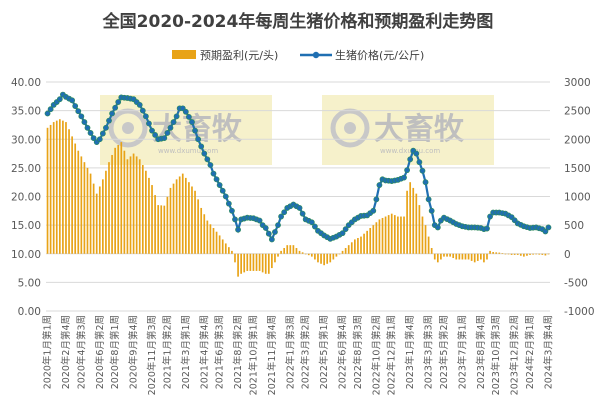  What do you see at coordinates (186, 352) in the screenshot?
I see `x-tick: 2021年3月第1周` at bounding box center [186, 352].